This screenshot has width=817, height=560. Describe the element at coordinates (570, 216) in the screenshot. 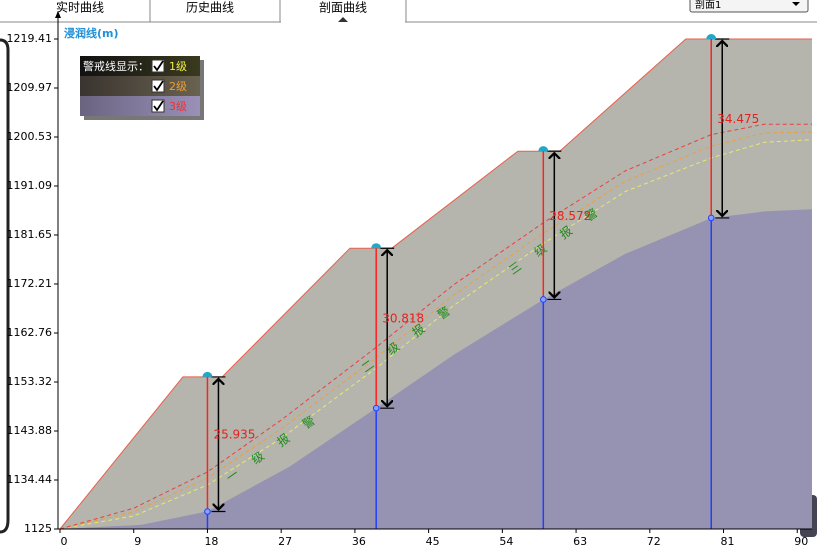

I see `depth-label: 28.572` at that location.